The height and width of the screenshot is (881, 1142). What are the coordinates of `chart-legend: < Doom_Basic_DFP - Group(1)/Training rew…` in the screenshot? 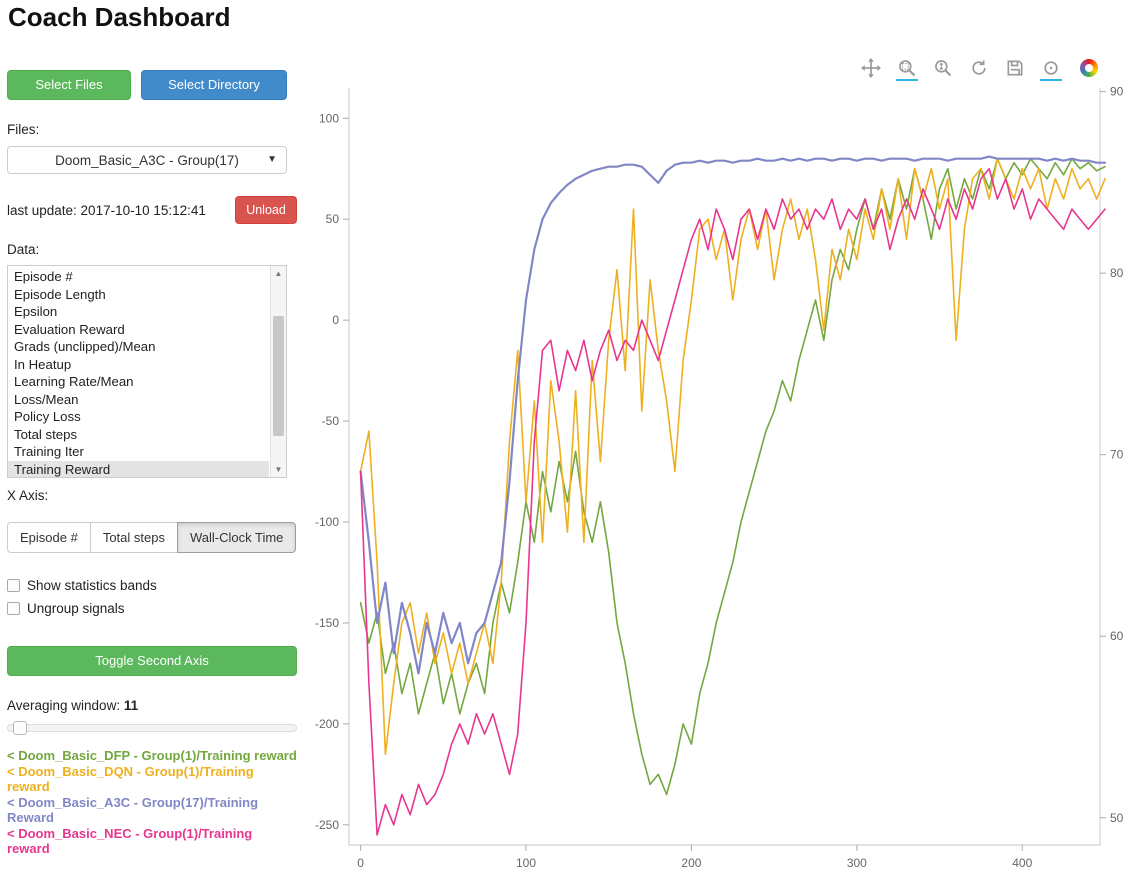 It's located at (152, 802).